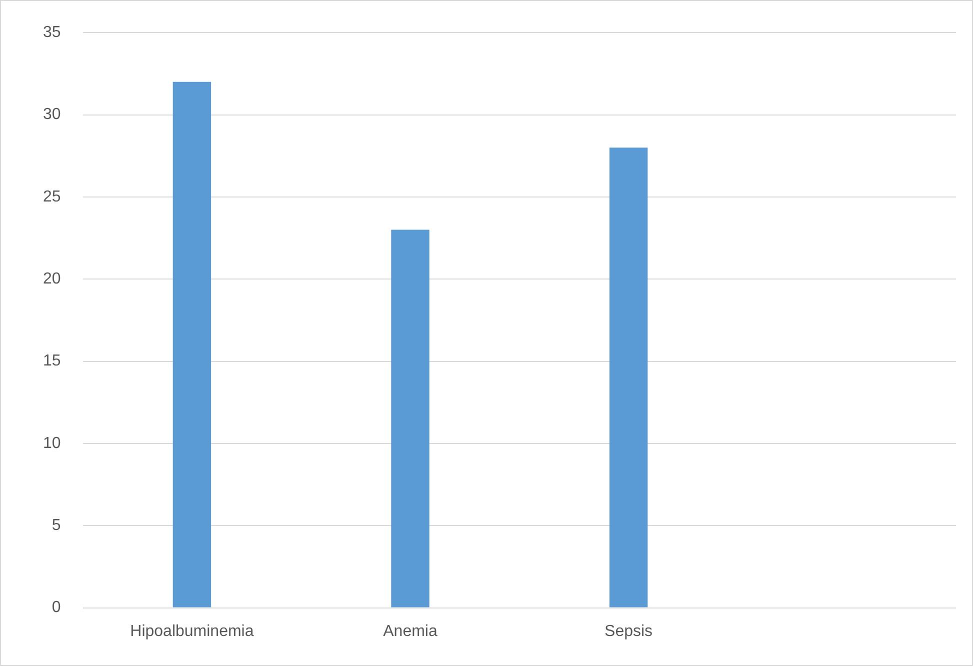 This screenshot has height=666, width=973. I want to click on y-tick-label: 35, so click(52, 33).